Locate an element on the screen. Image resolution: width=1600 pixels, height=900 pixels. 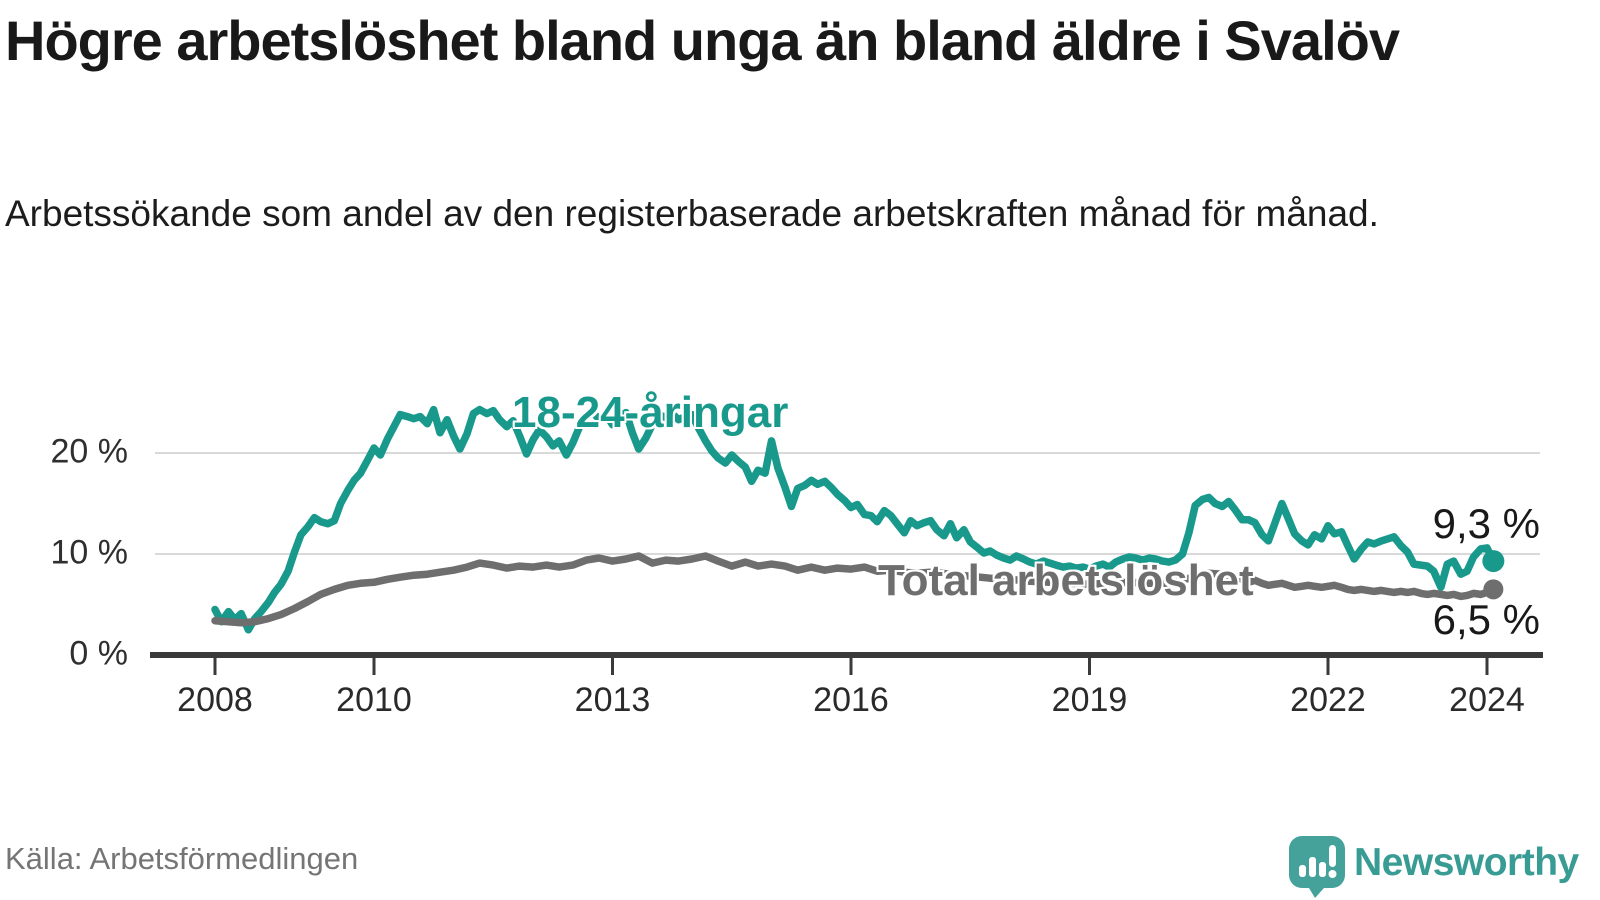
series-label-total: Total arbetslöshet is located at coordinates (1066, 580).